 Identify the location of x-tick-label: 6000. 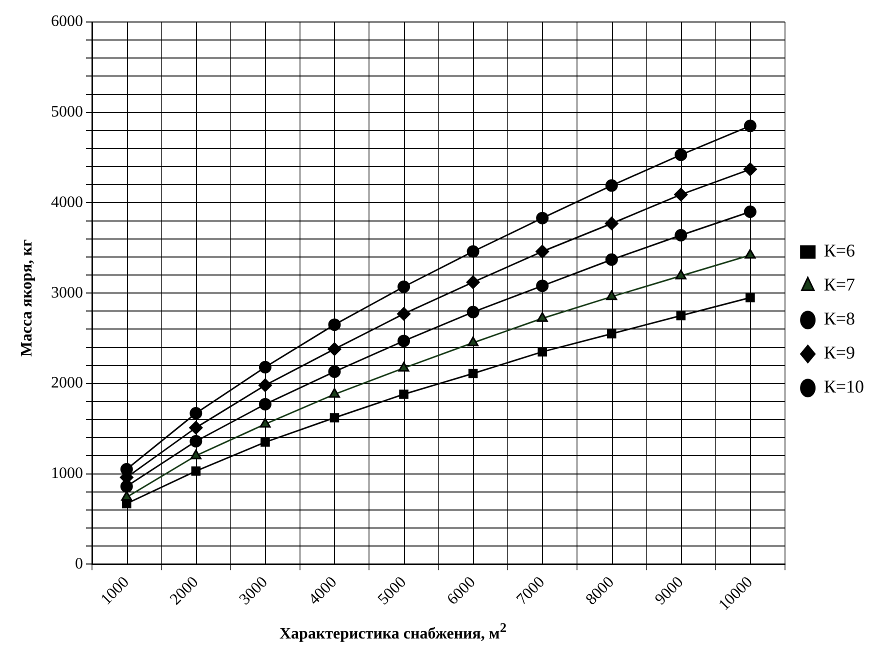
(461, 591).